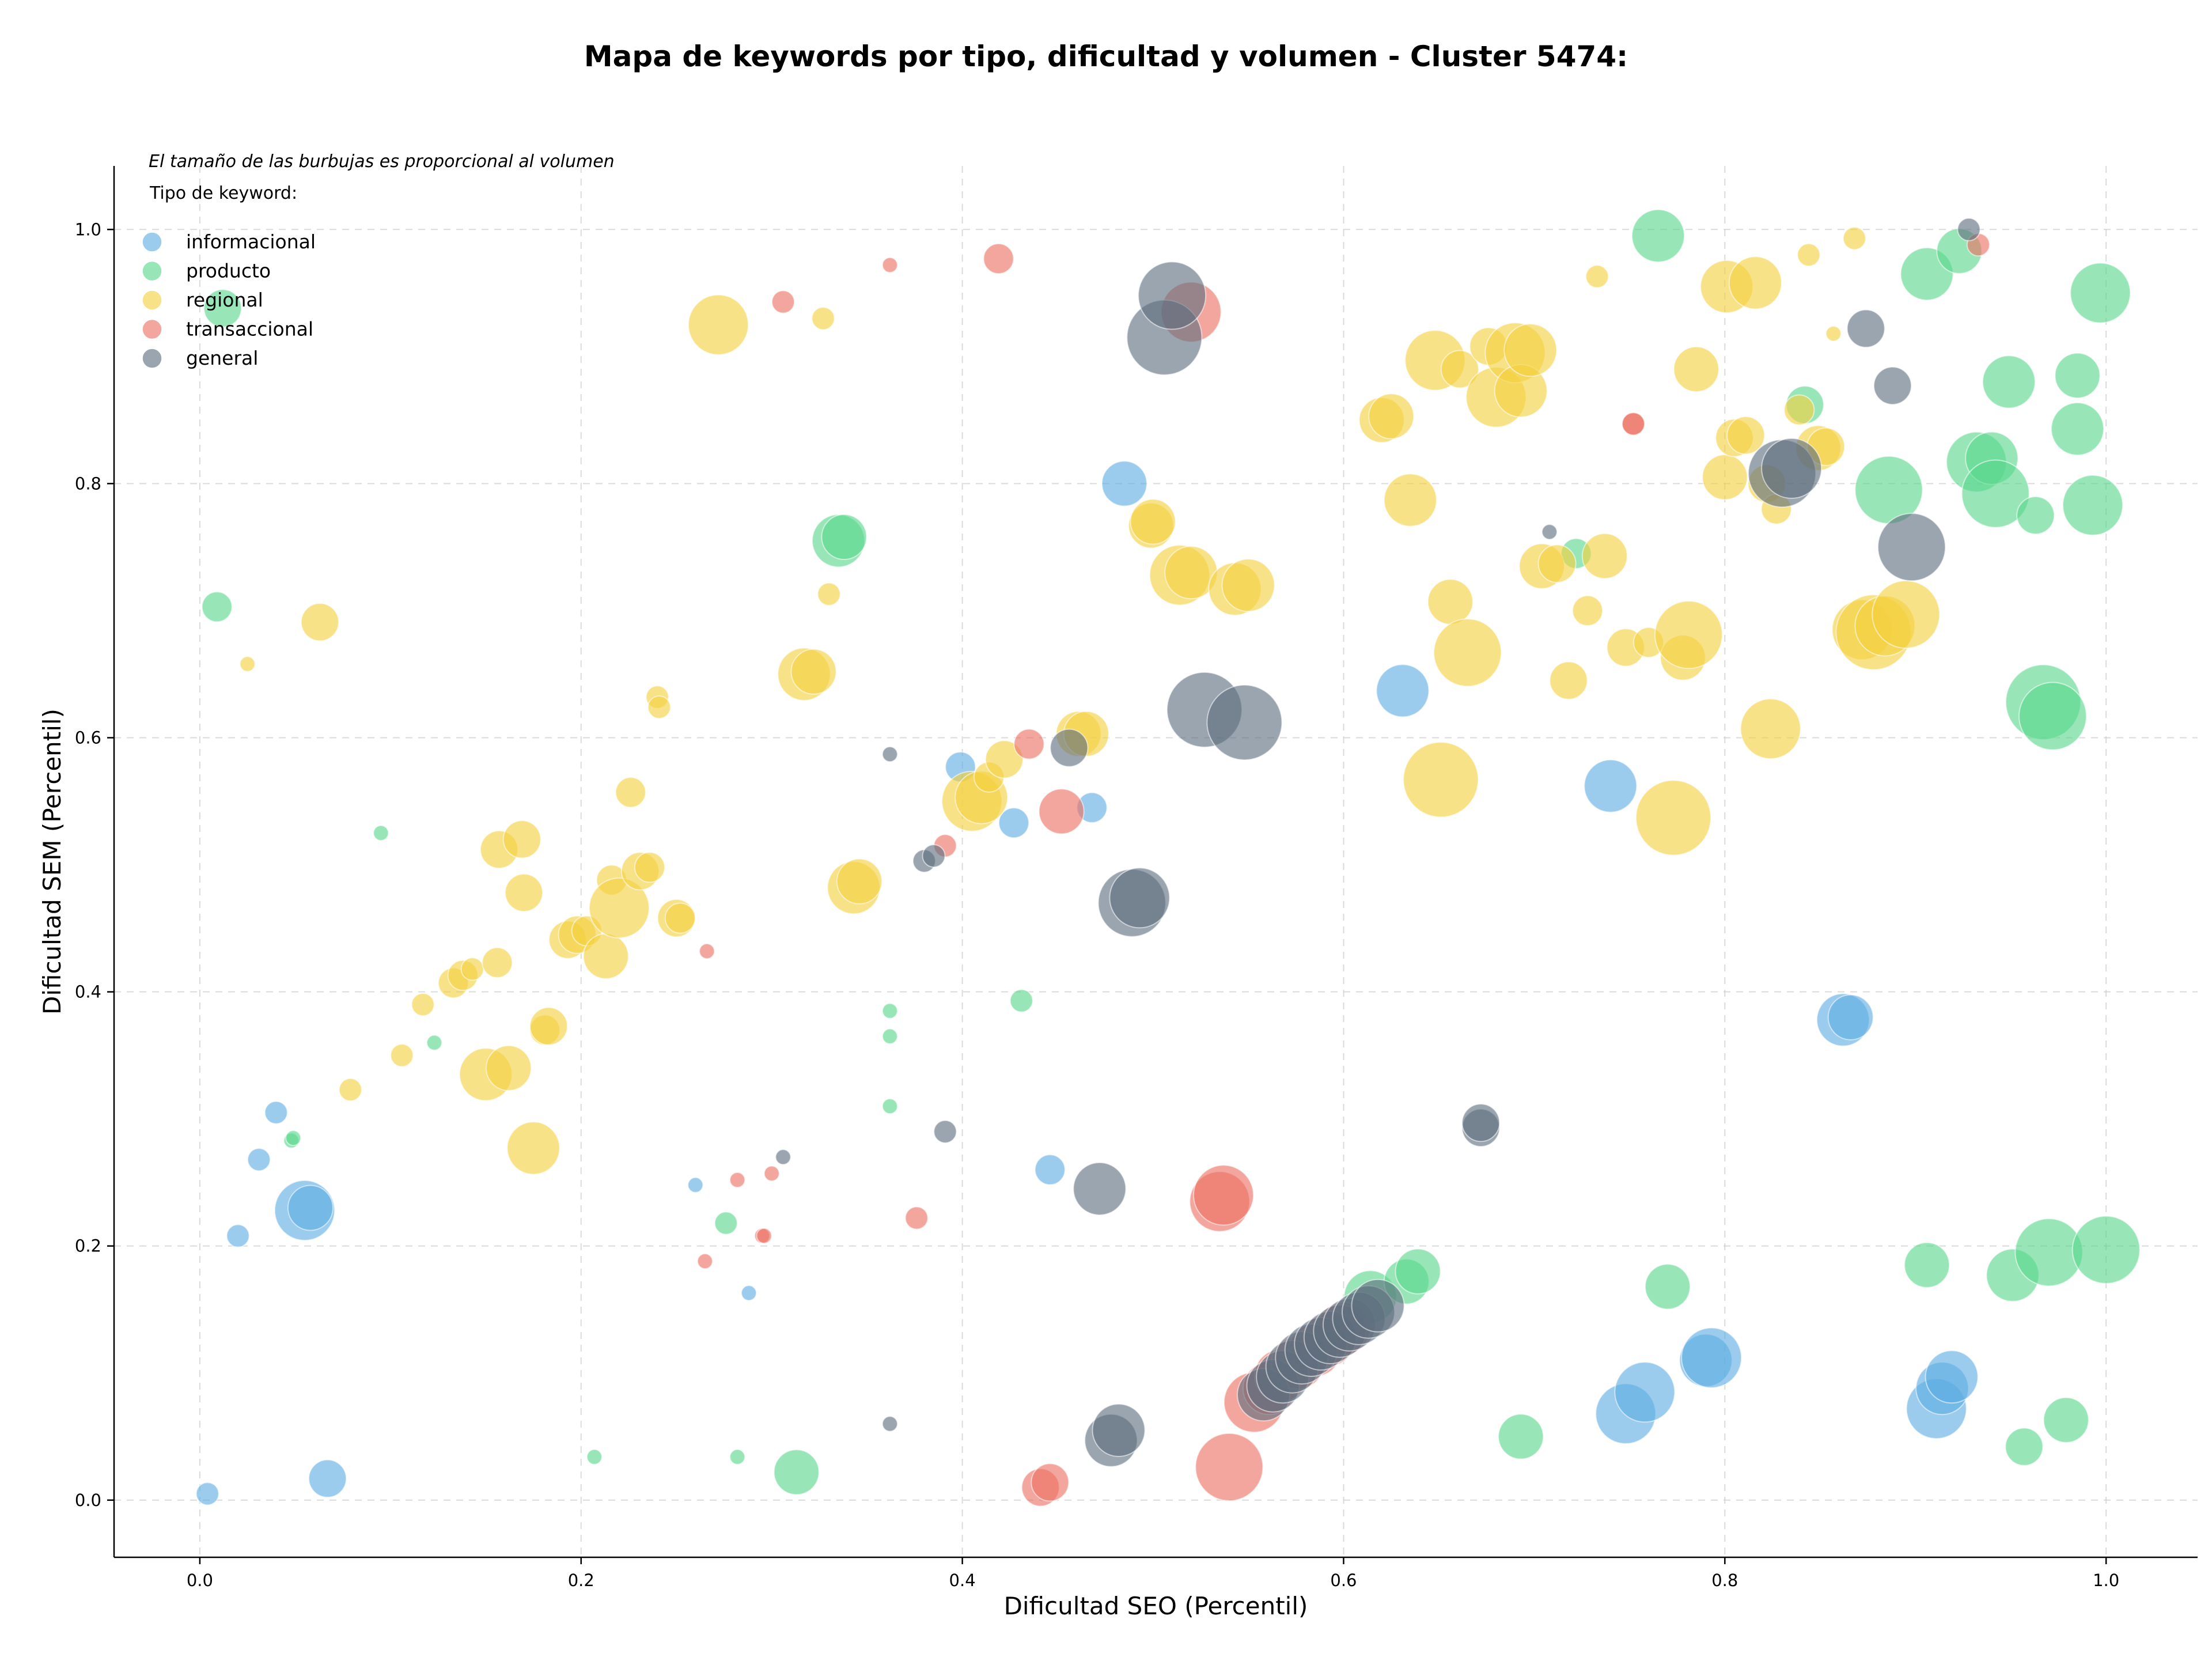 The image size is (2212, 1661). Describe the element at coordinates (52, 862) in the screenshot. I see `y-axis-label: Dificultad SEM (Percentil)` at that location.